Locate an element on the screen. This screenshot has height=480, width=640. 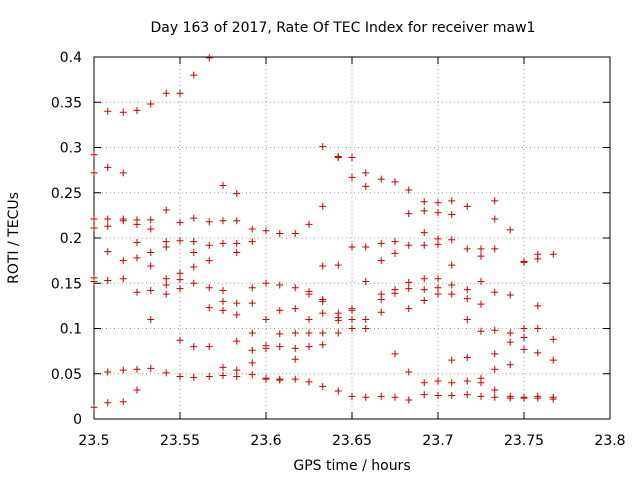
y-tick-label: 0.15 is located at coordinates (66, 284).